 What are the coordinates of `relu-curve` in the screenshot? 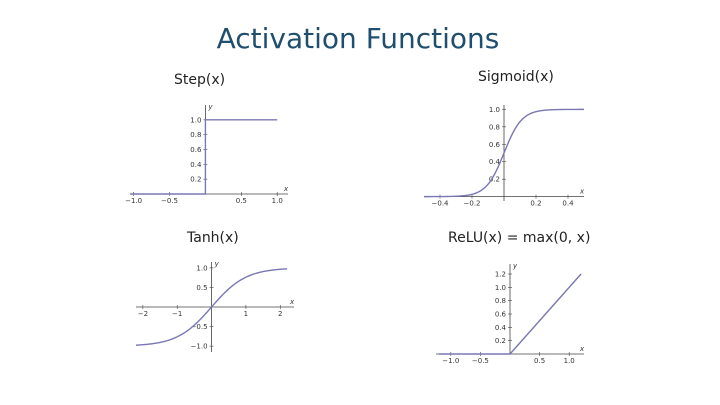 It's located at (510, 314).